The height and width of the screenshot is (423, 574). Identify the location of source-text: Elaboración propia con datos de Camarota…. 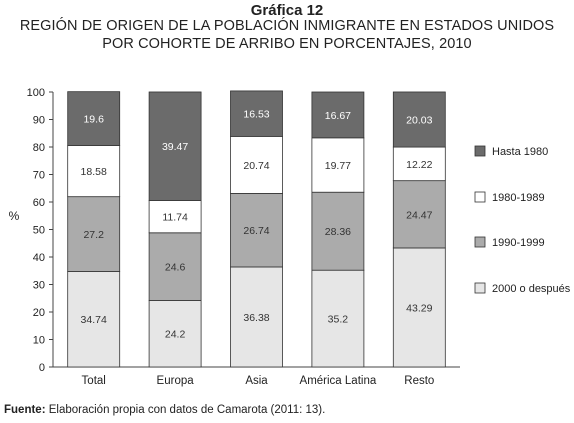
(185, 410).